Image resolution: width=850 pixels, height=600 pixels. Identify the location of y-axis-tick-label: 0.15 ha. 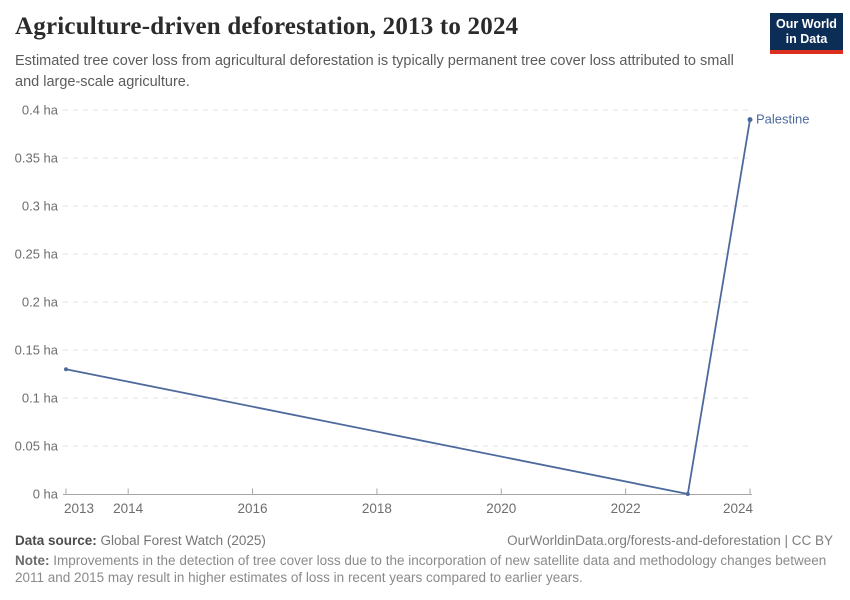
(37, 350).